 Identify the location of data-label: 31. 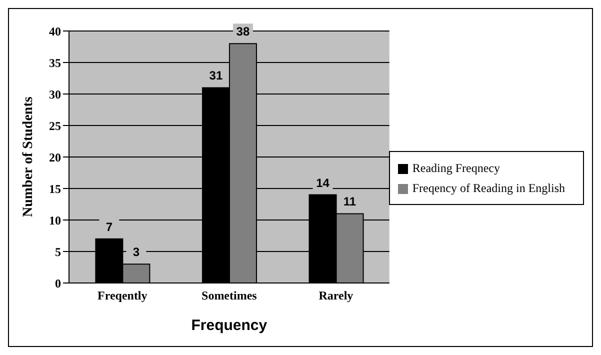
(216, 75).